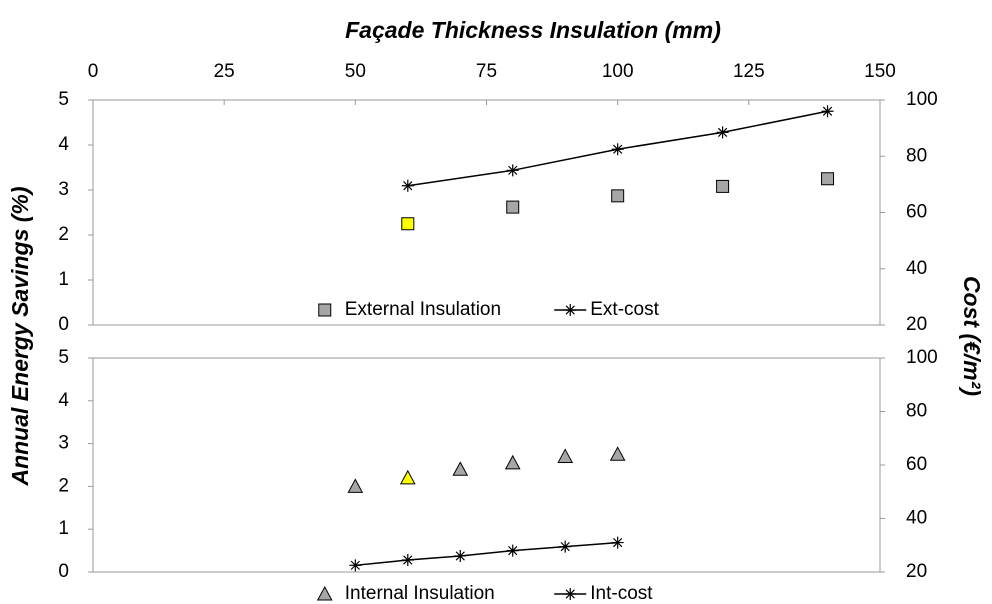  What do you see at coordinates (355, 71) in the screenshot?
I see `x-tick-label: 50` at bounding box center [355, 71].